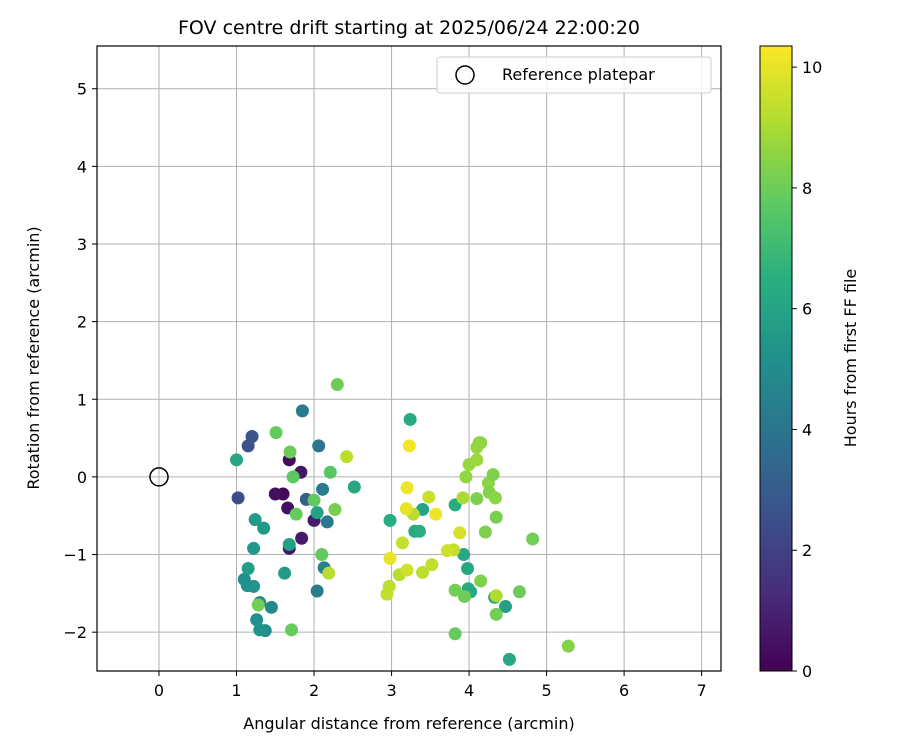 The width and height of the screenshot is (900, 750). What do you see at coordinates (624, 690) in the screenshot?
I see `x-tick-label: 6` at bounding box center [624, 690].